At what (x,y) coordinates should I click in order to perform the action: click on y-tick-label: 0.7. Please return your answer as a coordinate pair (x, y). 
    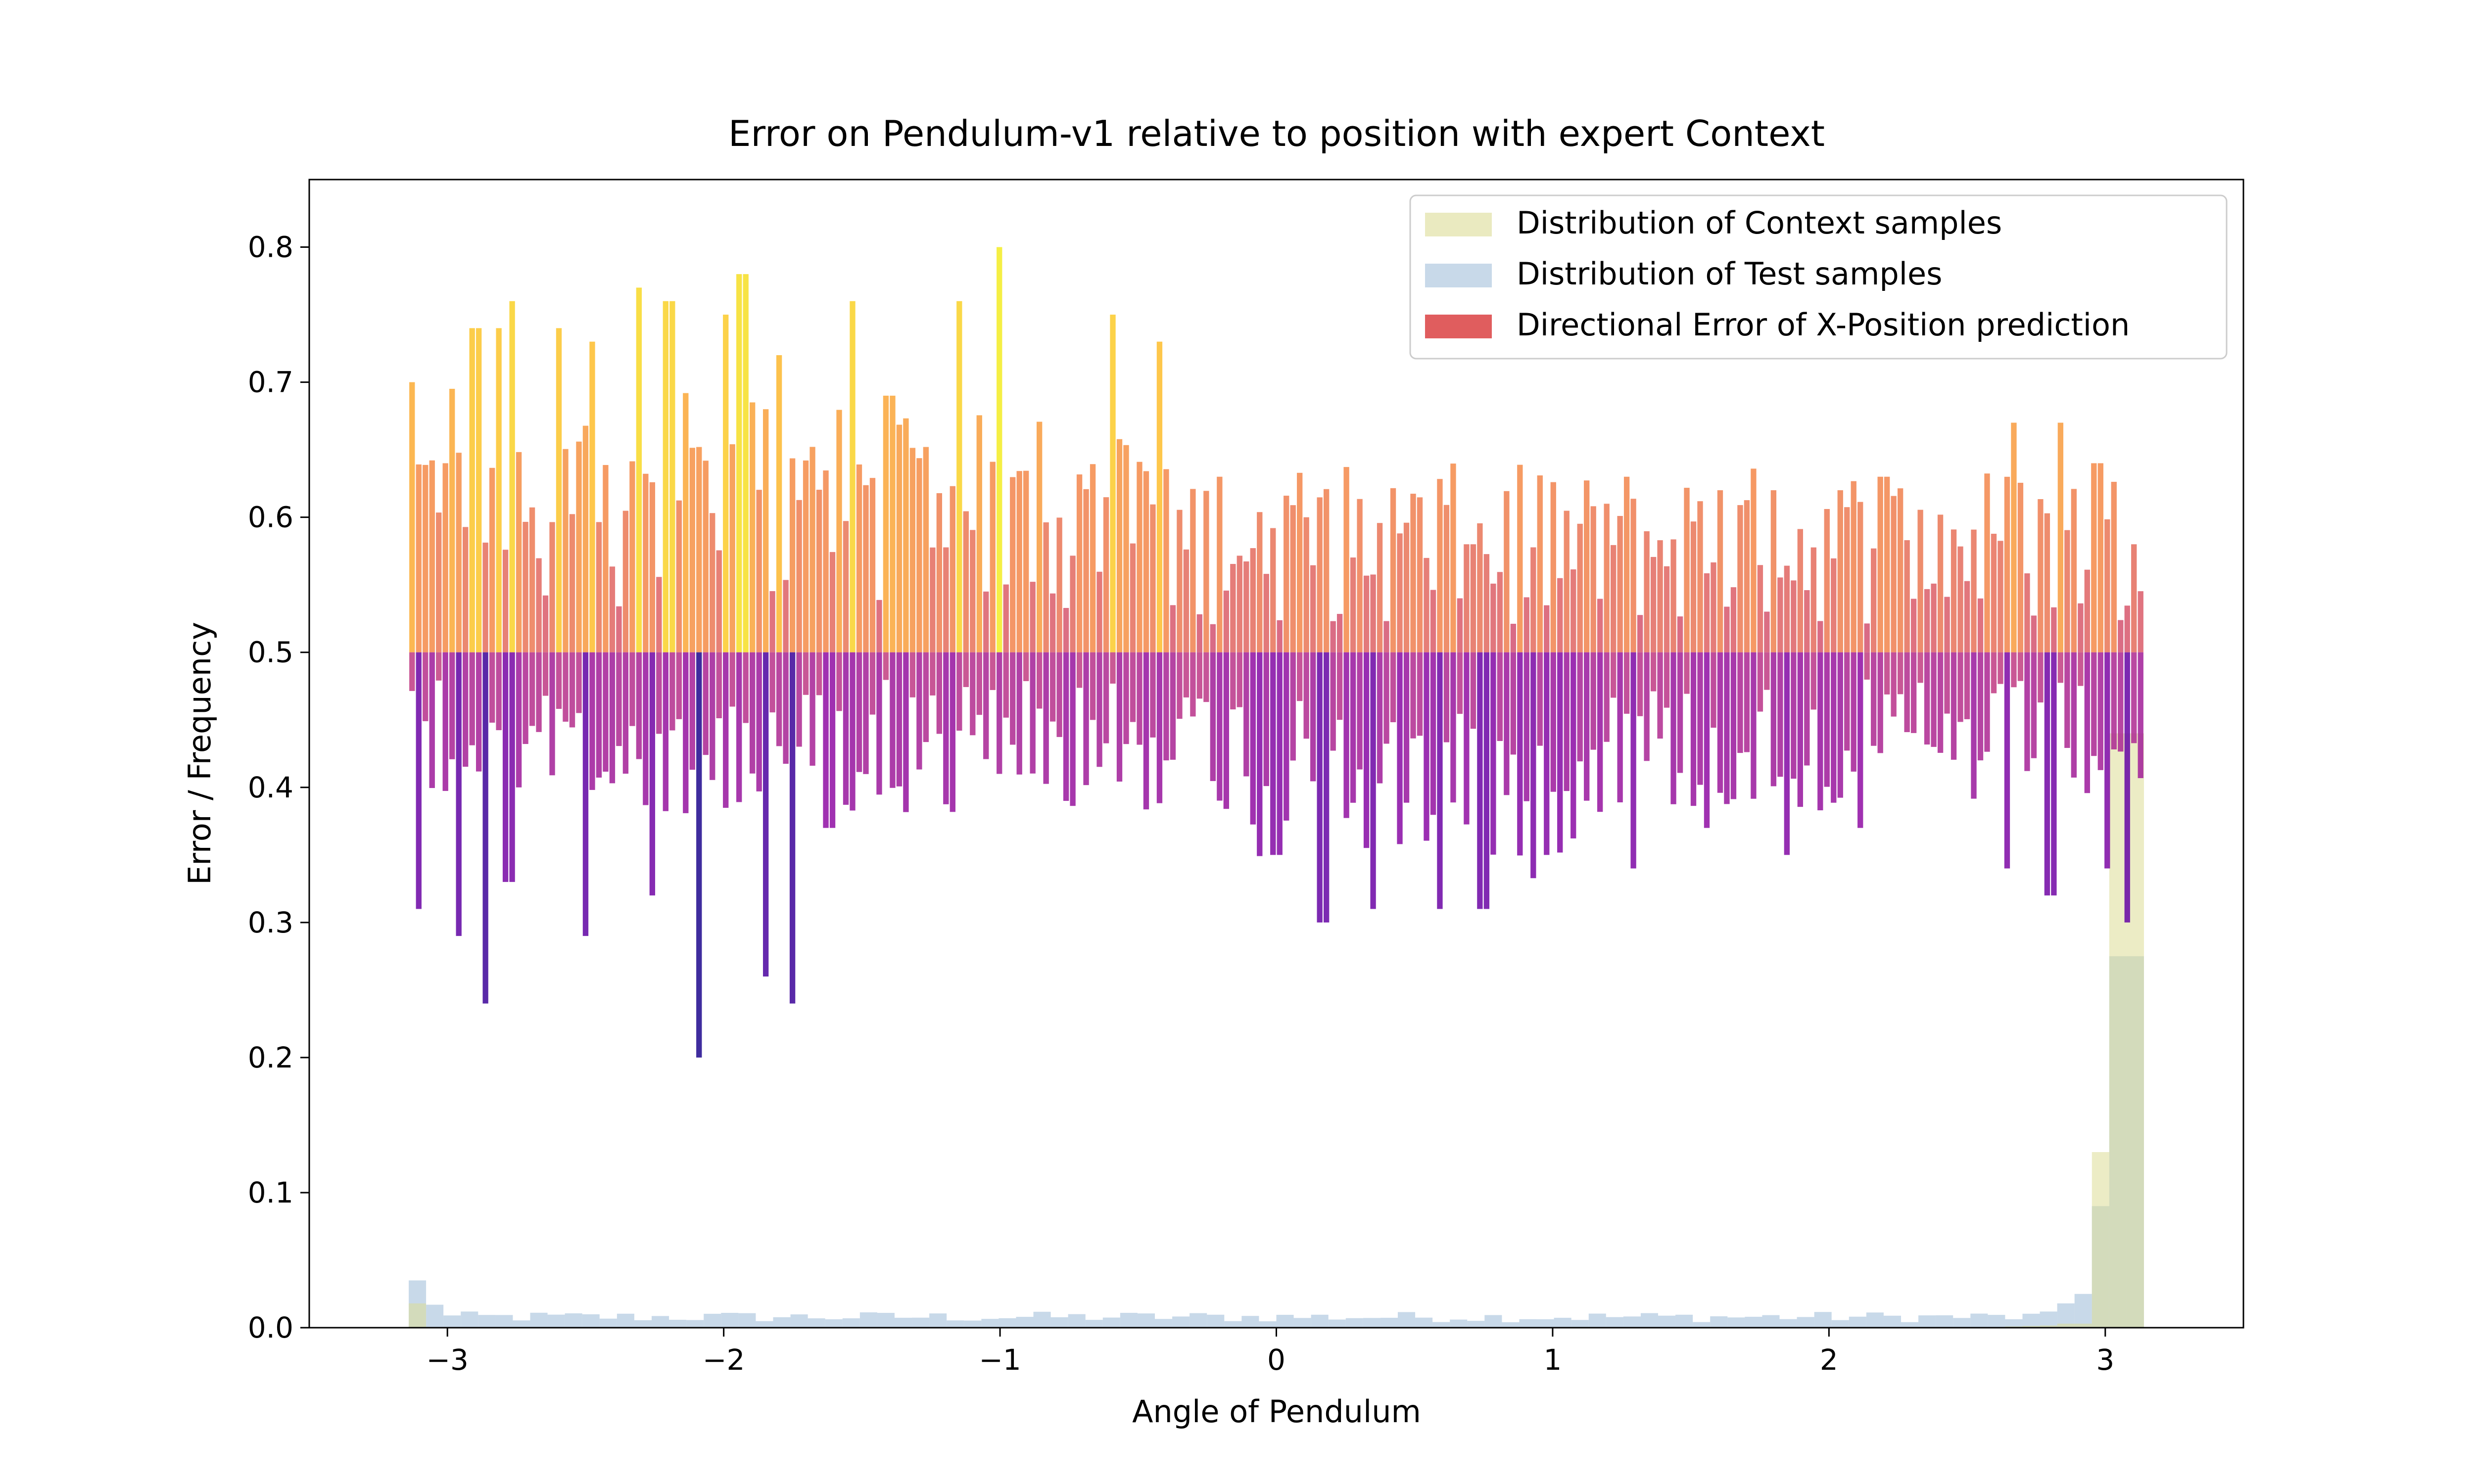
    Looking at the image, I should click on (270, 382).